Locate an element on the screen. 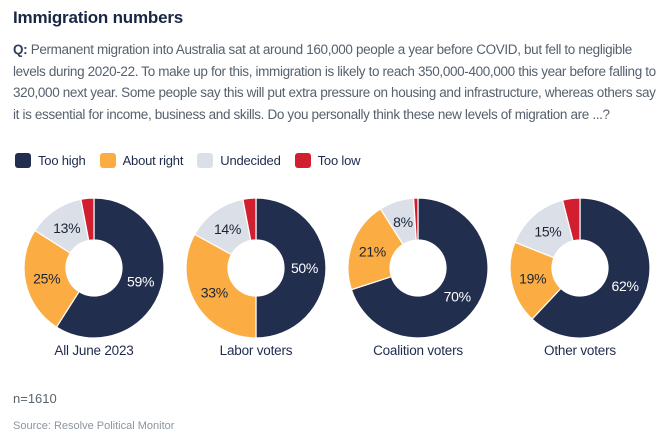  donut-svg: 62% 19% 15% is located at coordinates (580, 268).